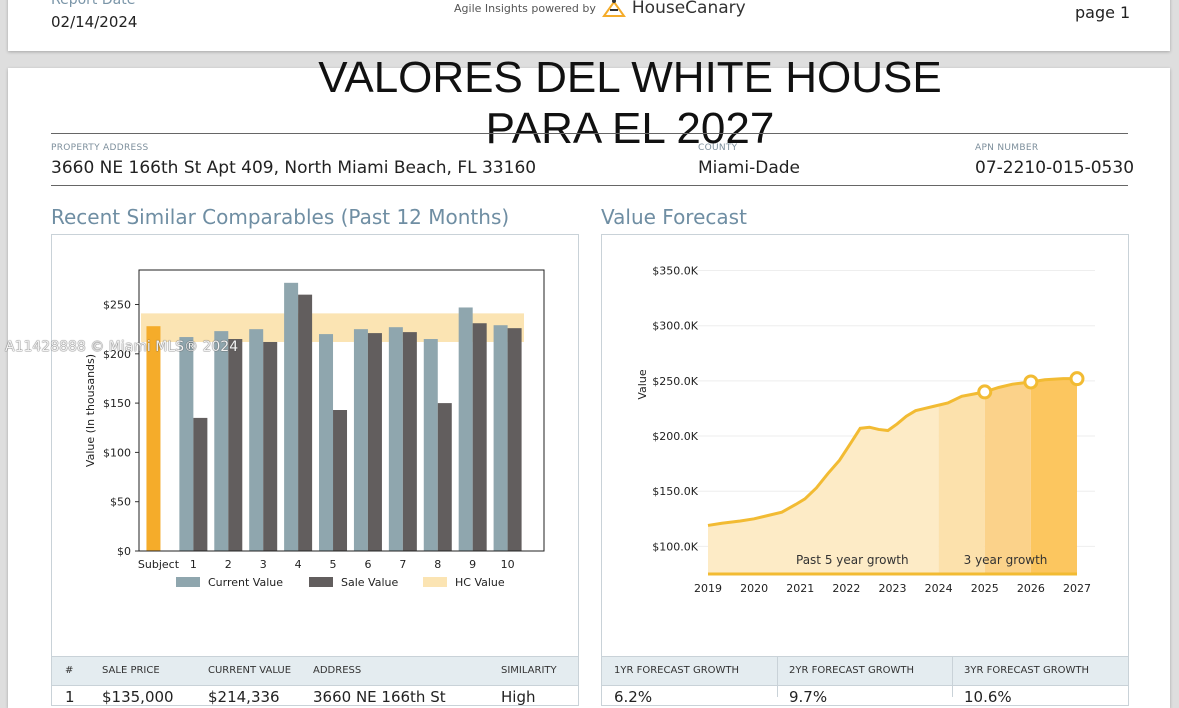 The height and width of the screenshot is (708, 1179). Describe the element at coordinates (529, 670) in the screenshot. I see `col-similarity: SIMILARITY` at that location.